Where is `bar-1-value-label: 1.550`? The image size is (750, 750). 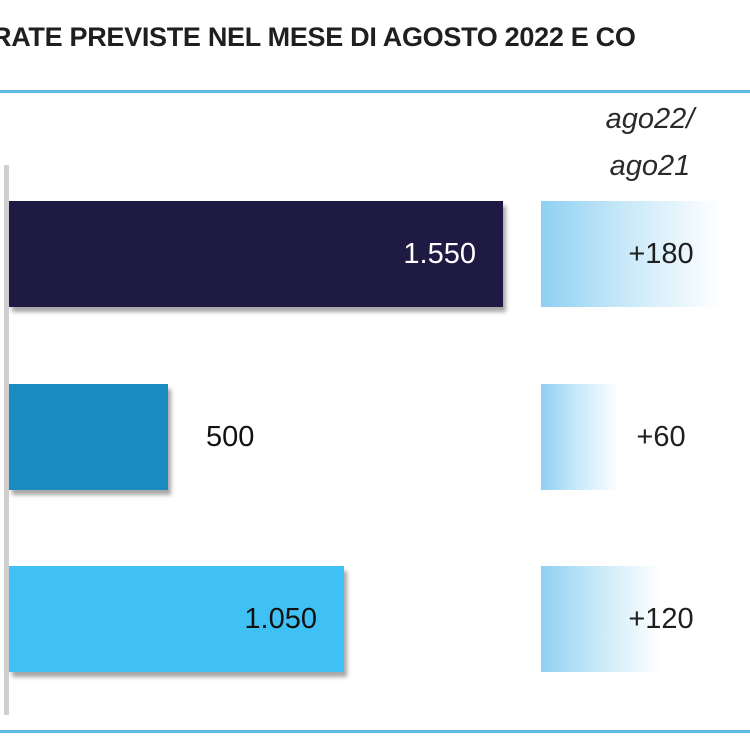 bar-1-value-label: 1.550 is located at coordinates (439, 254).